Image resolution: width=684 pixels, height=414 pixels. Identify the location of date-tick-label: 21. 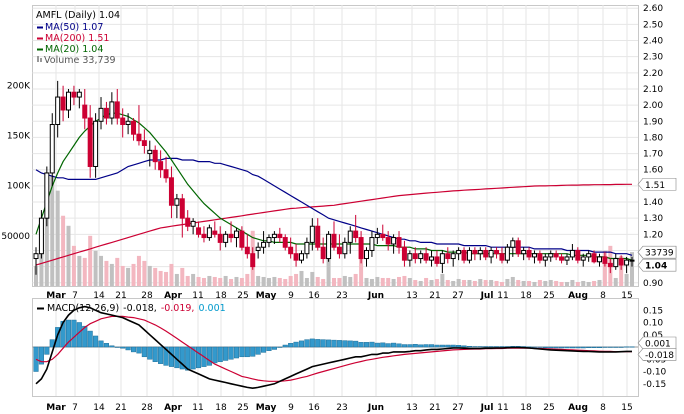
(120, 408).